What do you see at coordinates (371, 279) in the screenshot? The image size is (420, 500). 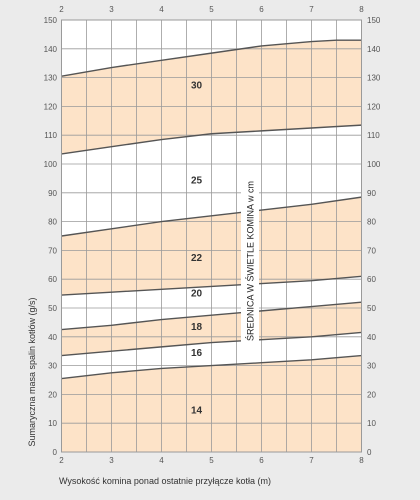 I see `y-tick-label-right: 60` at bounding box center [371, 279].